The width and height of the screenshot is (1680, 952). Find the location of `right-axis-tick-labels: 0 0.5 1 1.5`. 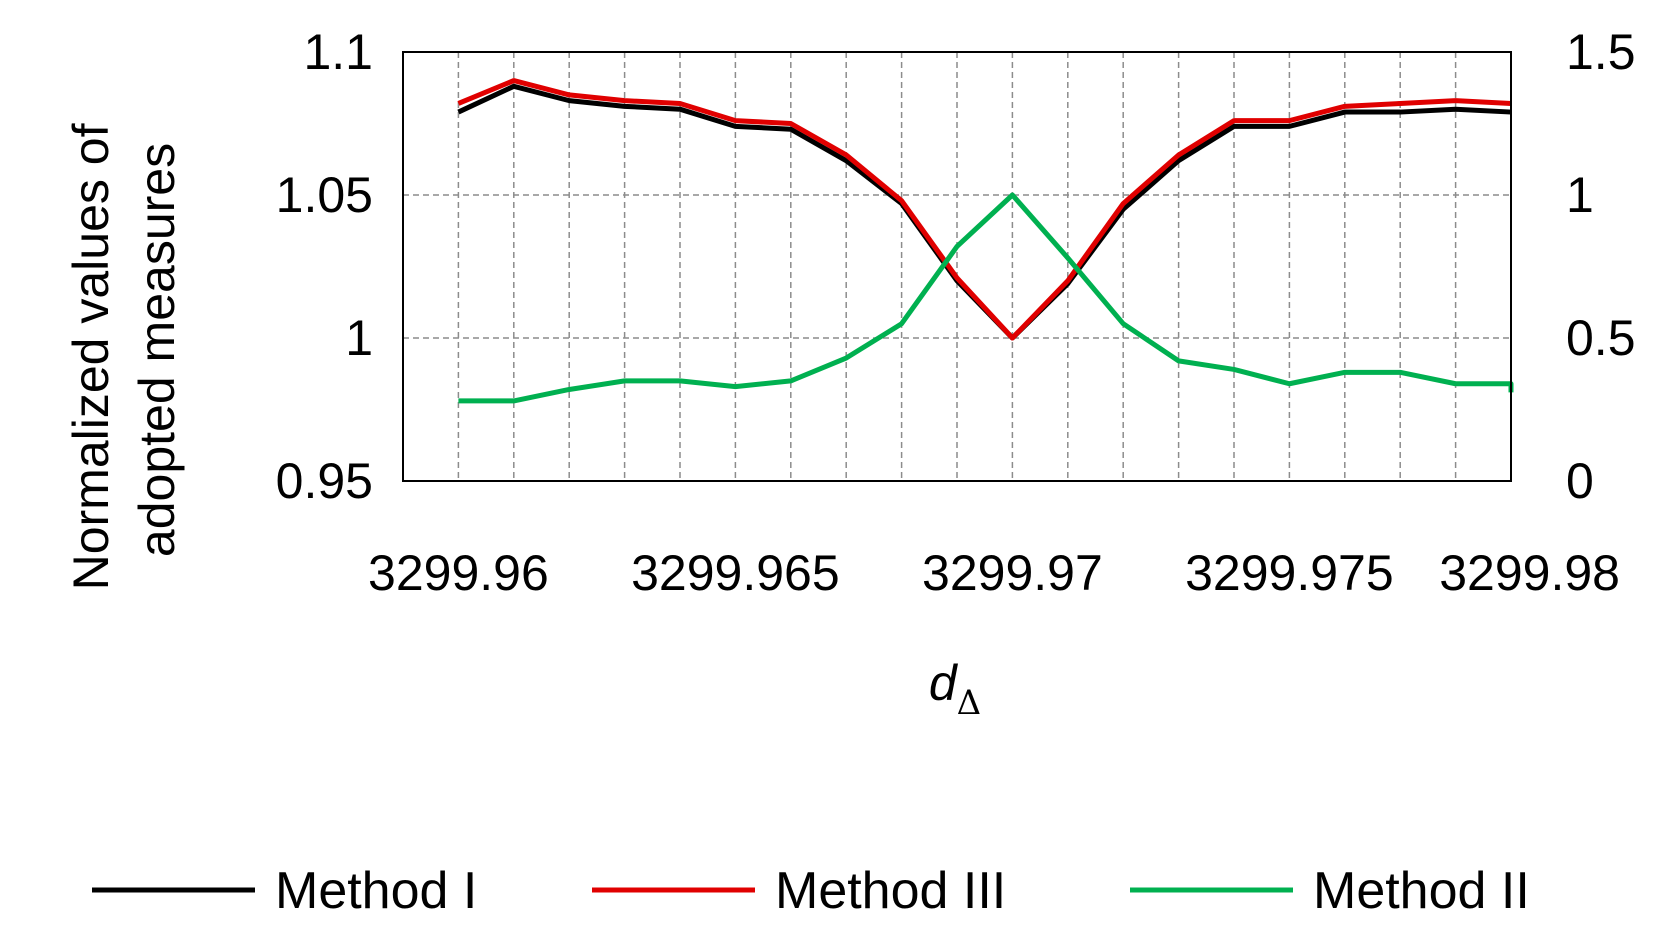

right-axis-tick-labels: 0 0.5 1 1.5 is located at coordinates (1601, 266).